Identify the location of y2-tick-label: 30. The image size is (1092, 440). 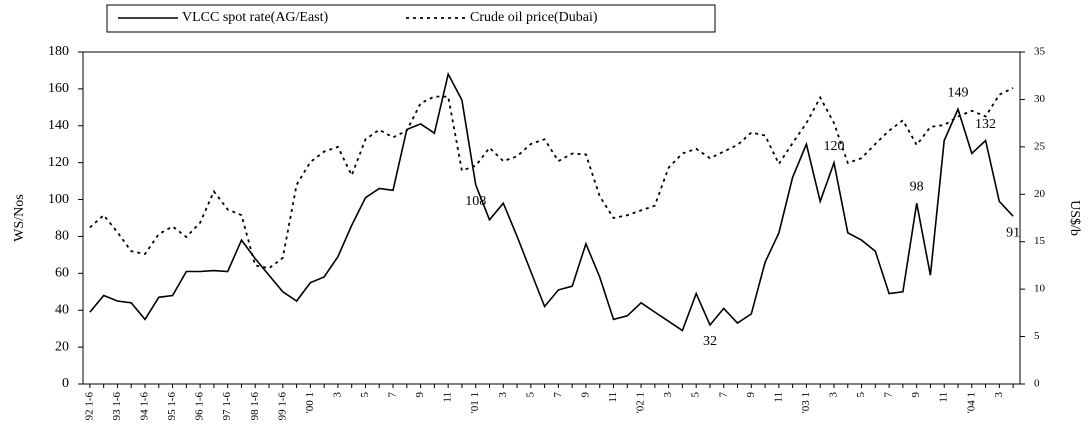
(1040, 99).